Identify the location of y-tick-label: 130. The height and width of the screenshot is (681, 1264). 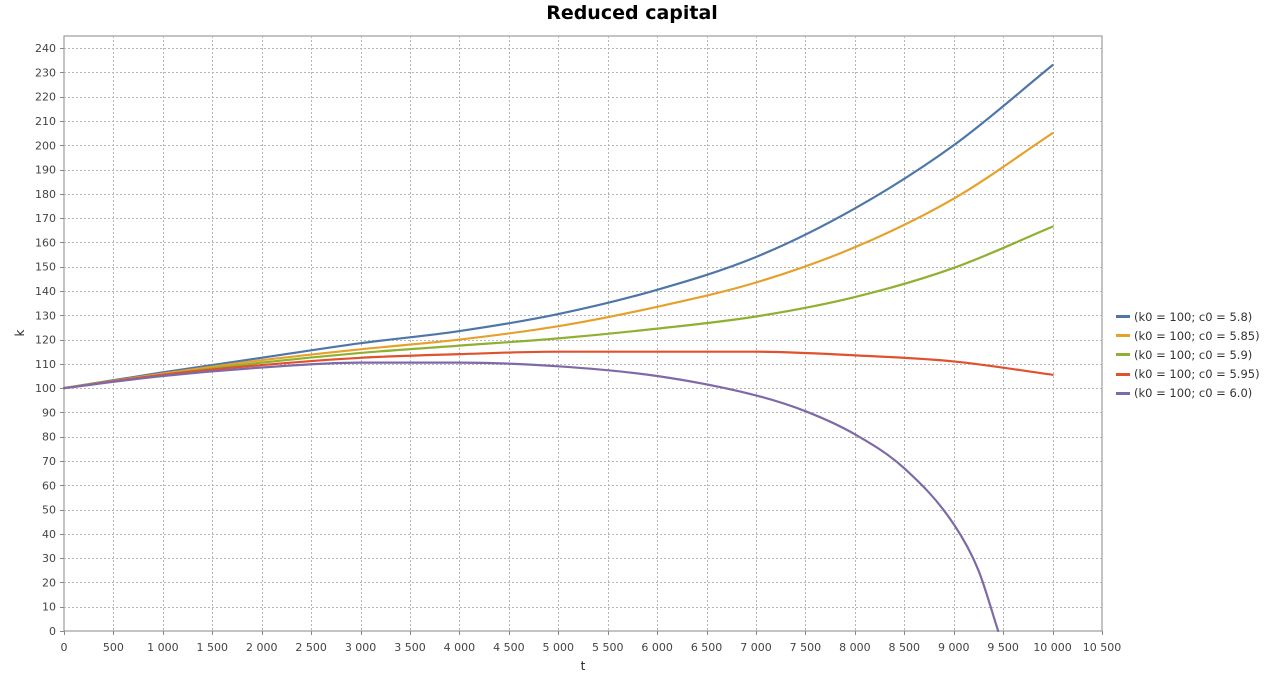
(45, 315).